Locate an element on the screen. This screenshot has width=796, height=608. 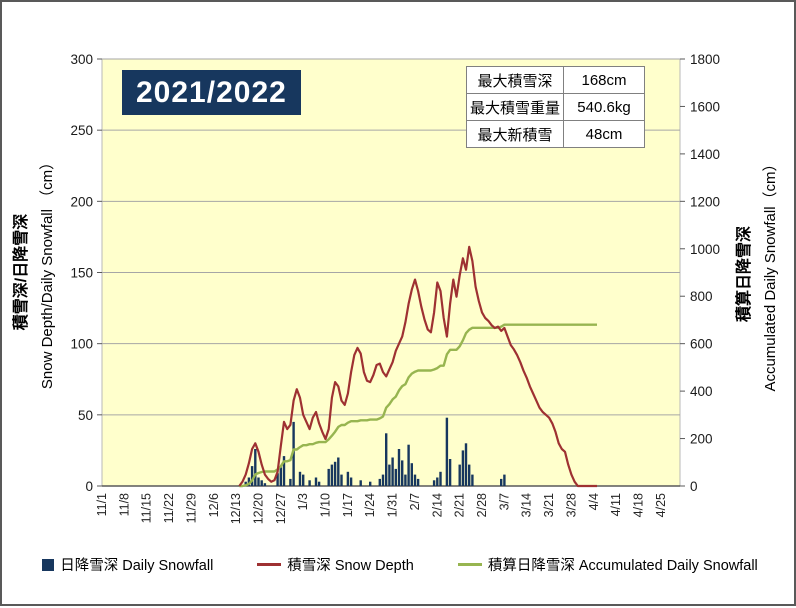
x-axis-tick-label: 1/17 is located at coordinates (348, 505).